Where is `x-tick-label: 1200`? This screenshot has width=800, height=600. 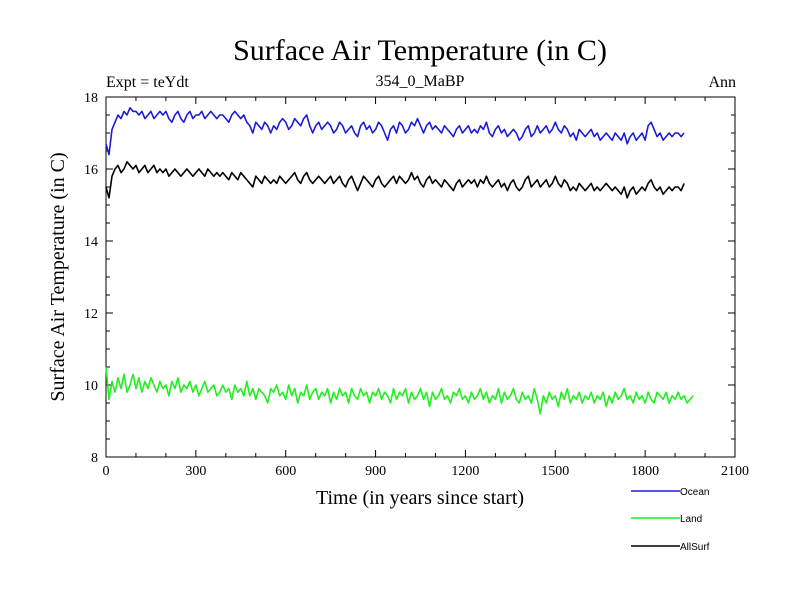 x-tick-label: 1200 is located at coordinates (465, 471).